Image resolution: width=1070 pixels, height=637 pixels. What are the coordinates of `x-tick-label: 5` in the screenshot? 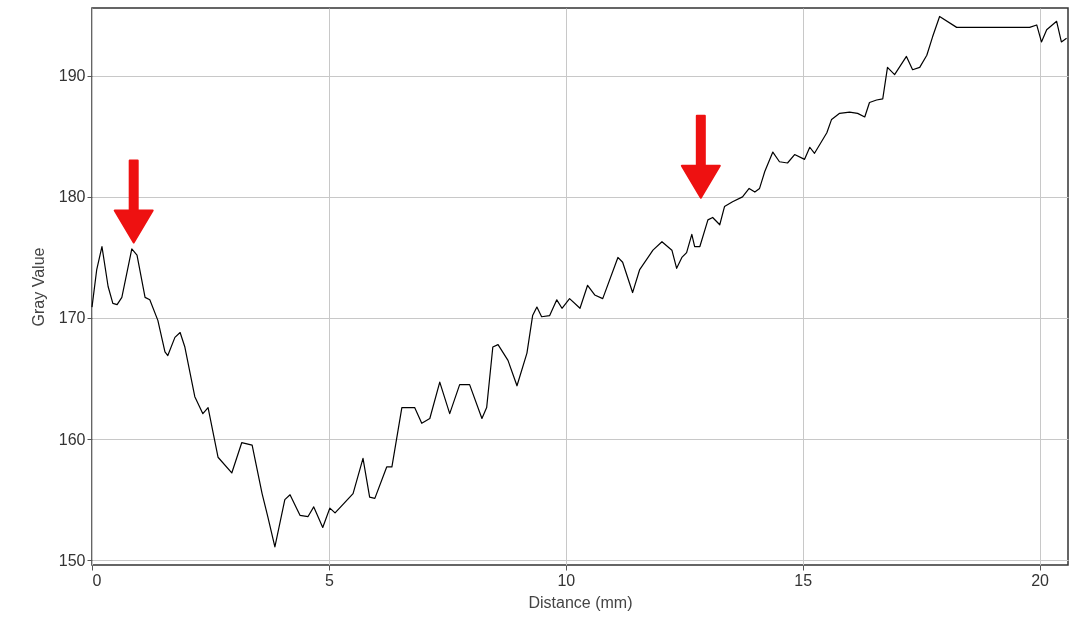 It's located at (329, 580).